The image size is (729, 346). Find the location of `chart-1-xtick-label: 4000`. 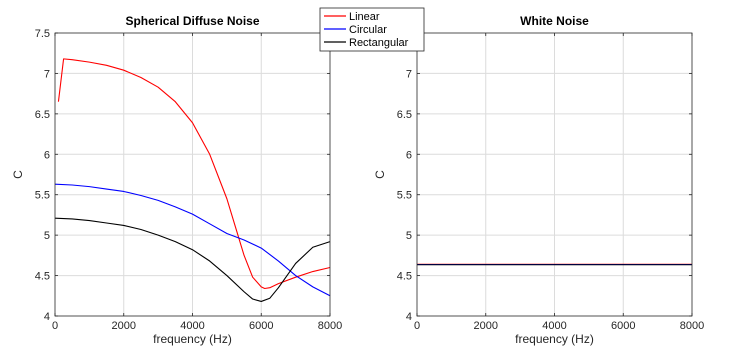

chart-1-xtick-label: 4000 is located at coordinates (554, 326).